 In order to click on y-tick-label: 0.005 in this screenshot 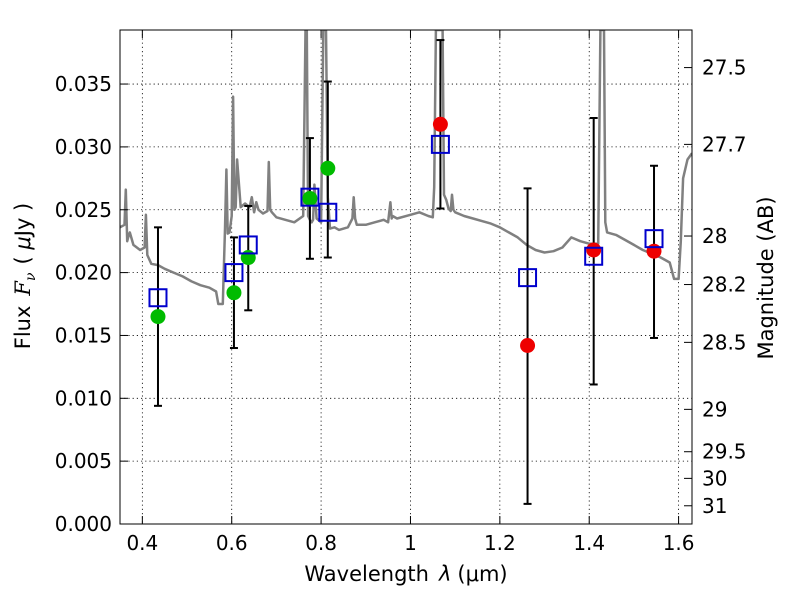, I will do `click(83, 461)`.